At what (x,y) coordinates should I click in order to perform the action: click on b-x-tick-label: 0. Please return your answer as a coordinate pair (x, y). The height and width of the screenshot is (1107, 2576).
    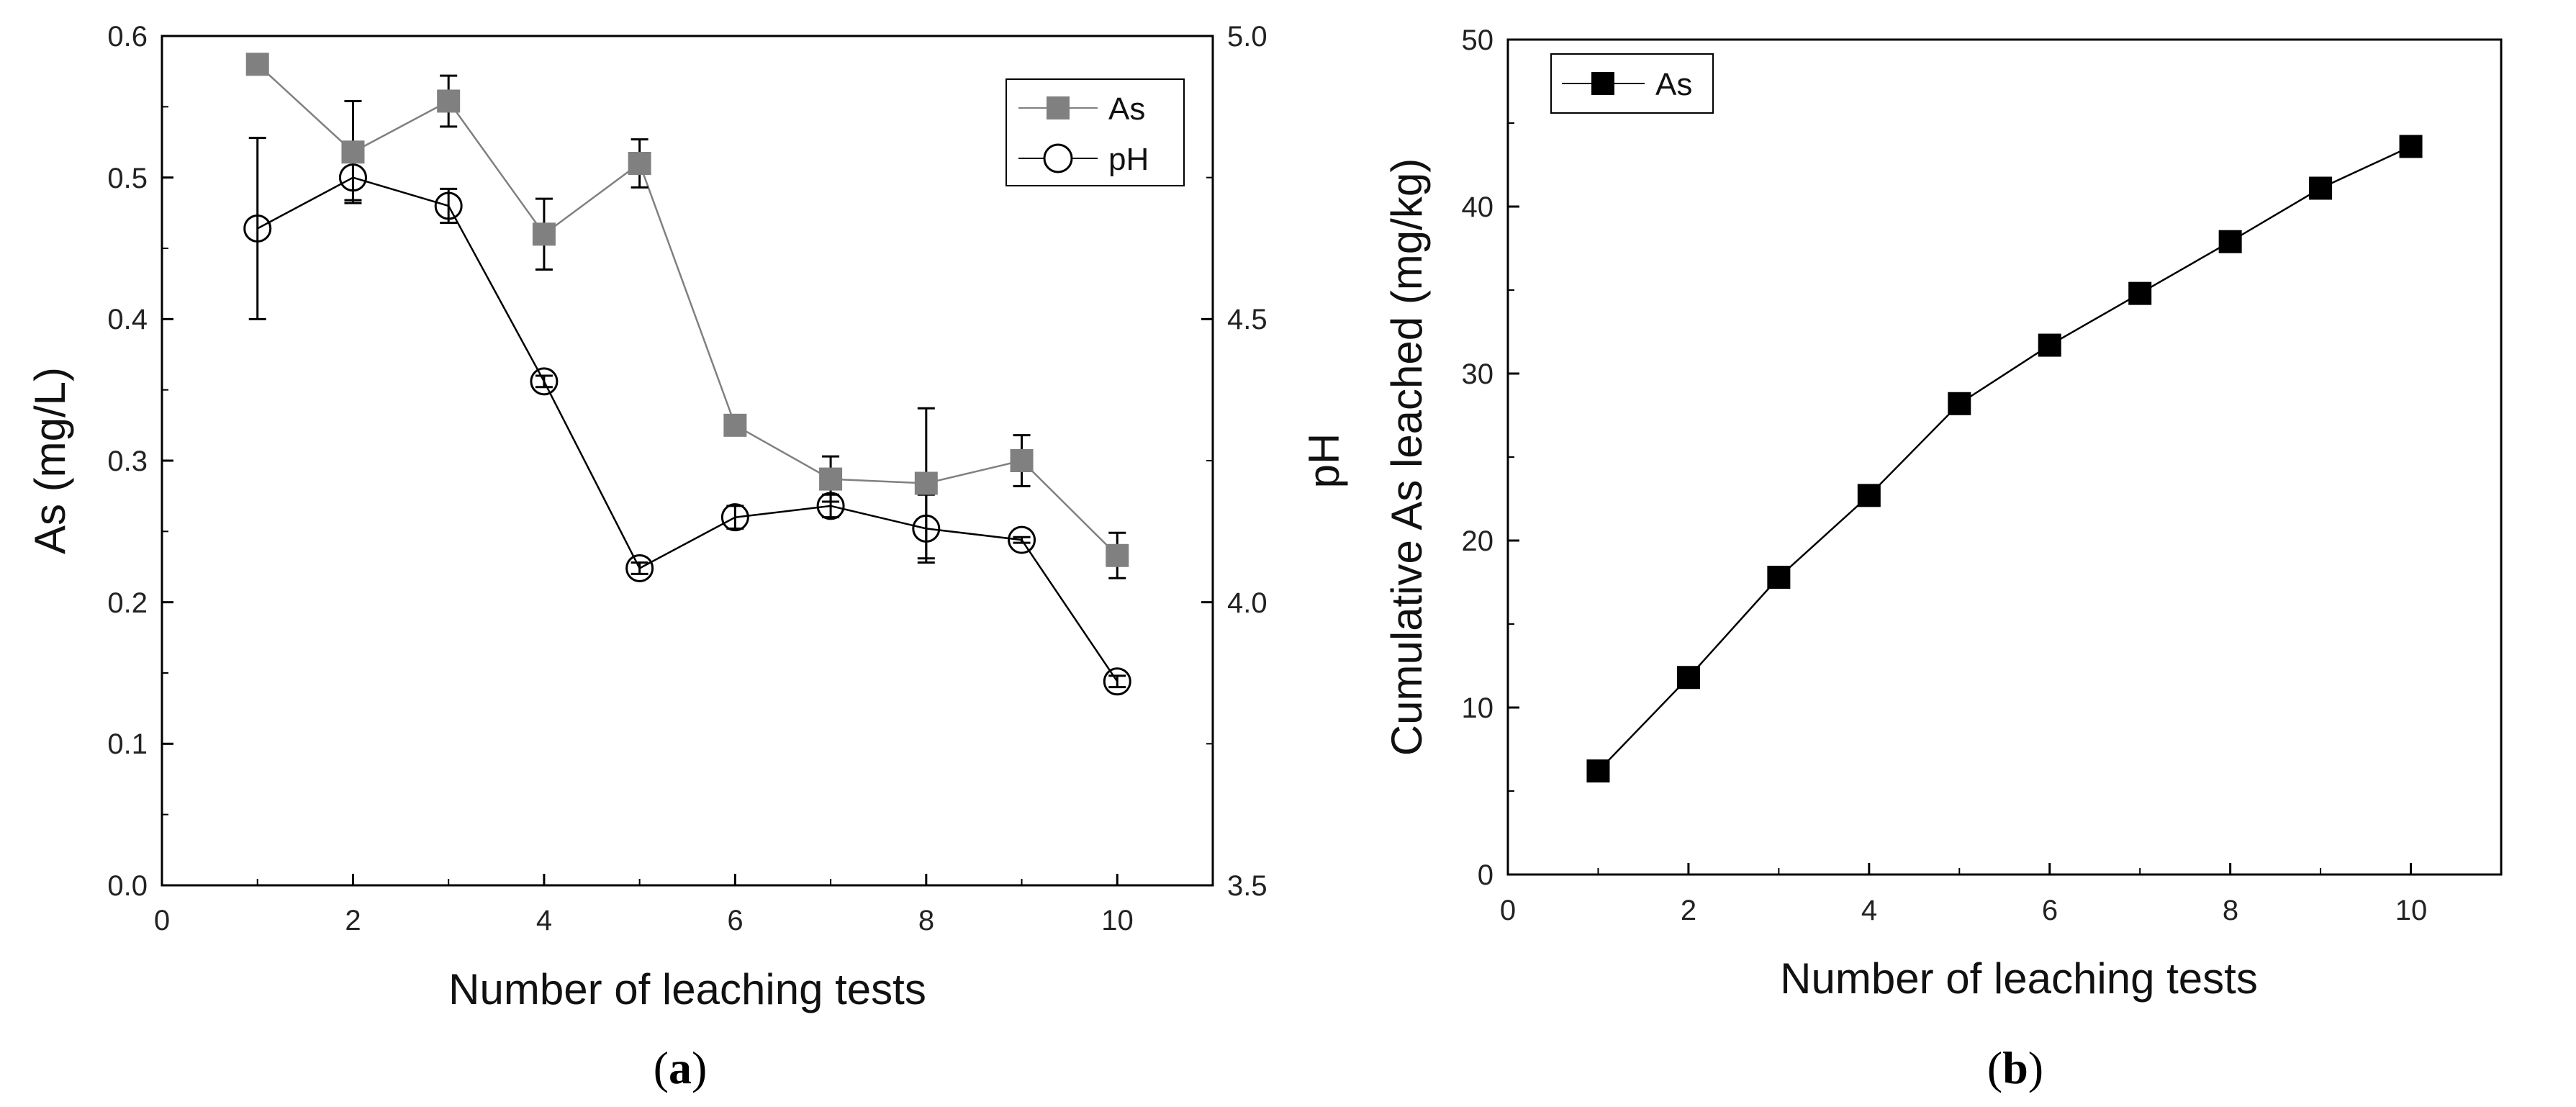
    Looking at the image, I should click on (1508, 911).